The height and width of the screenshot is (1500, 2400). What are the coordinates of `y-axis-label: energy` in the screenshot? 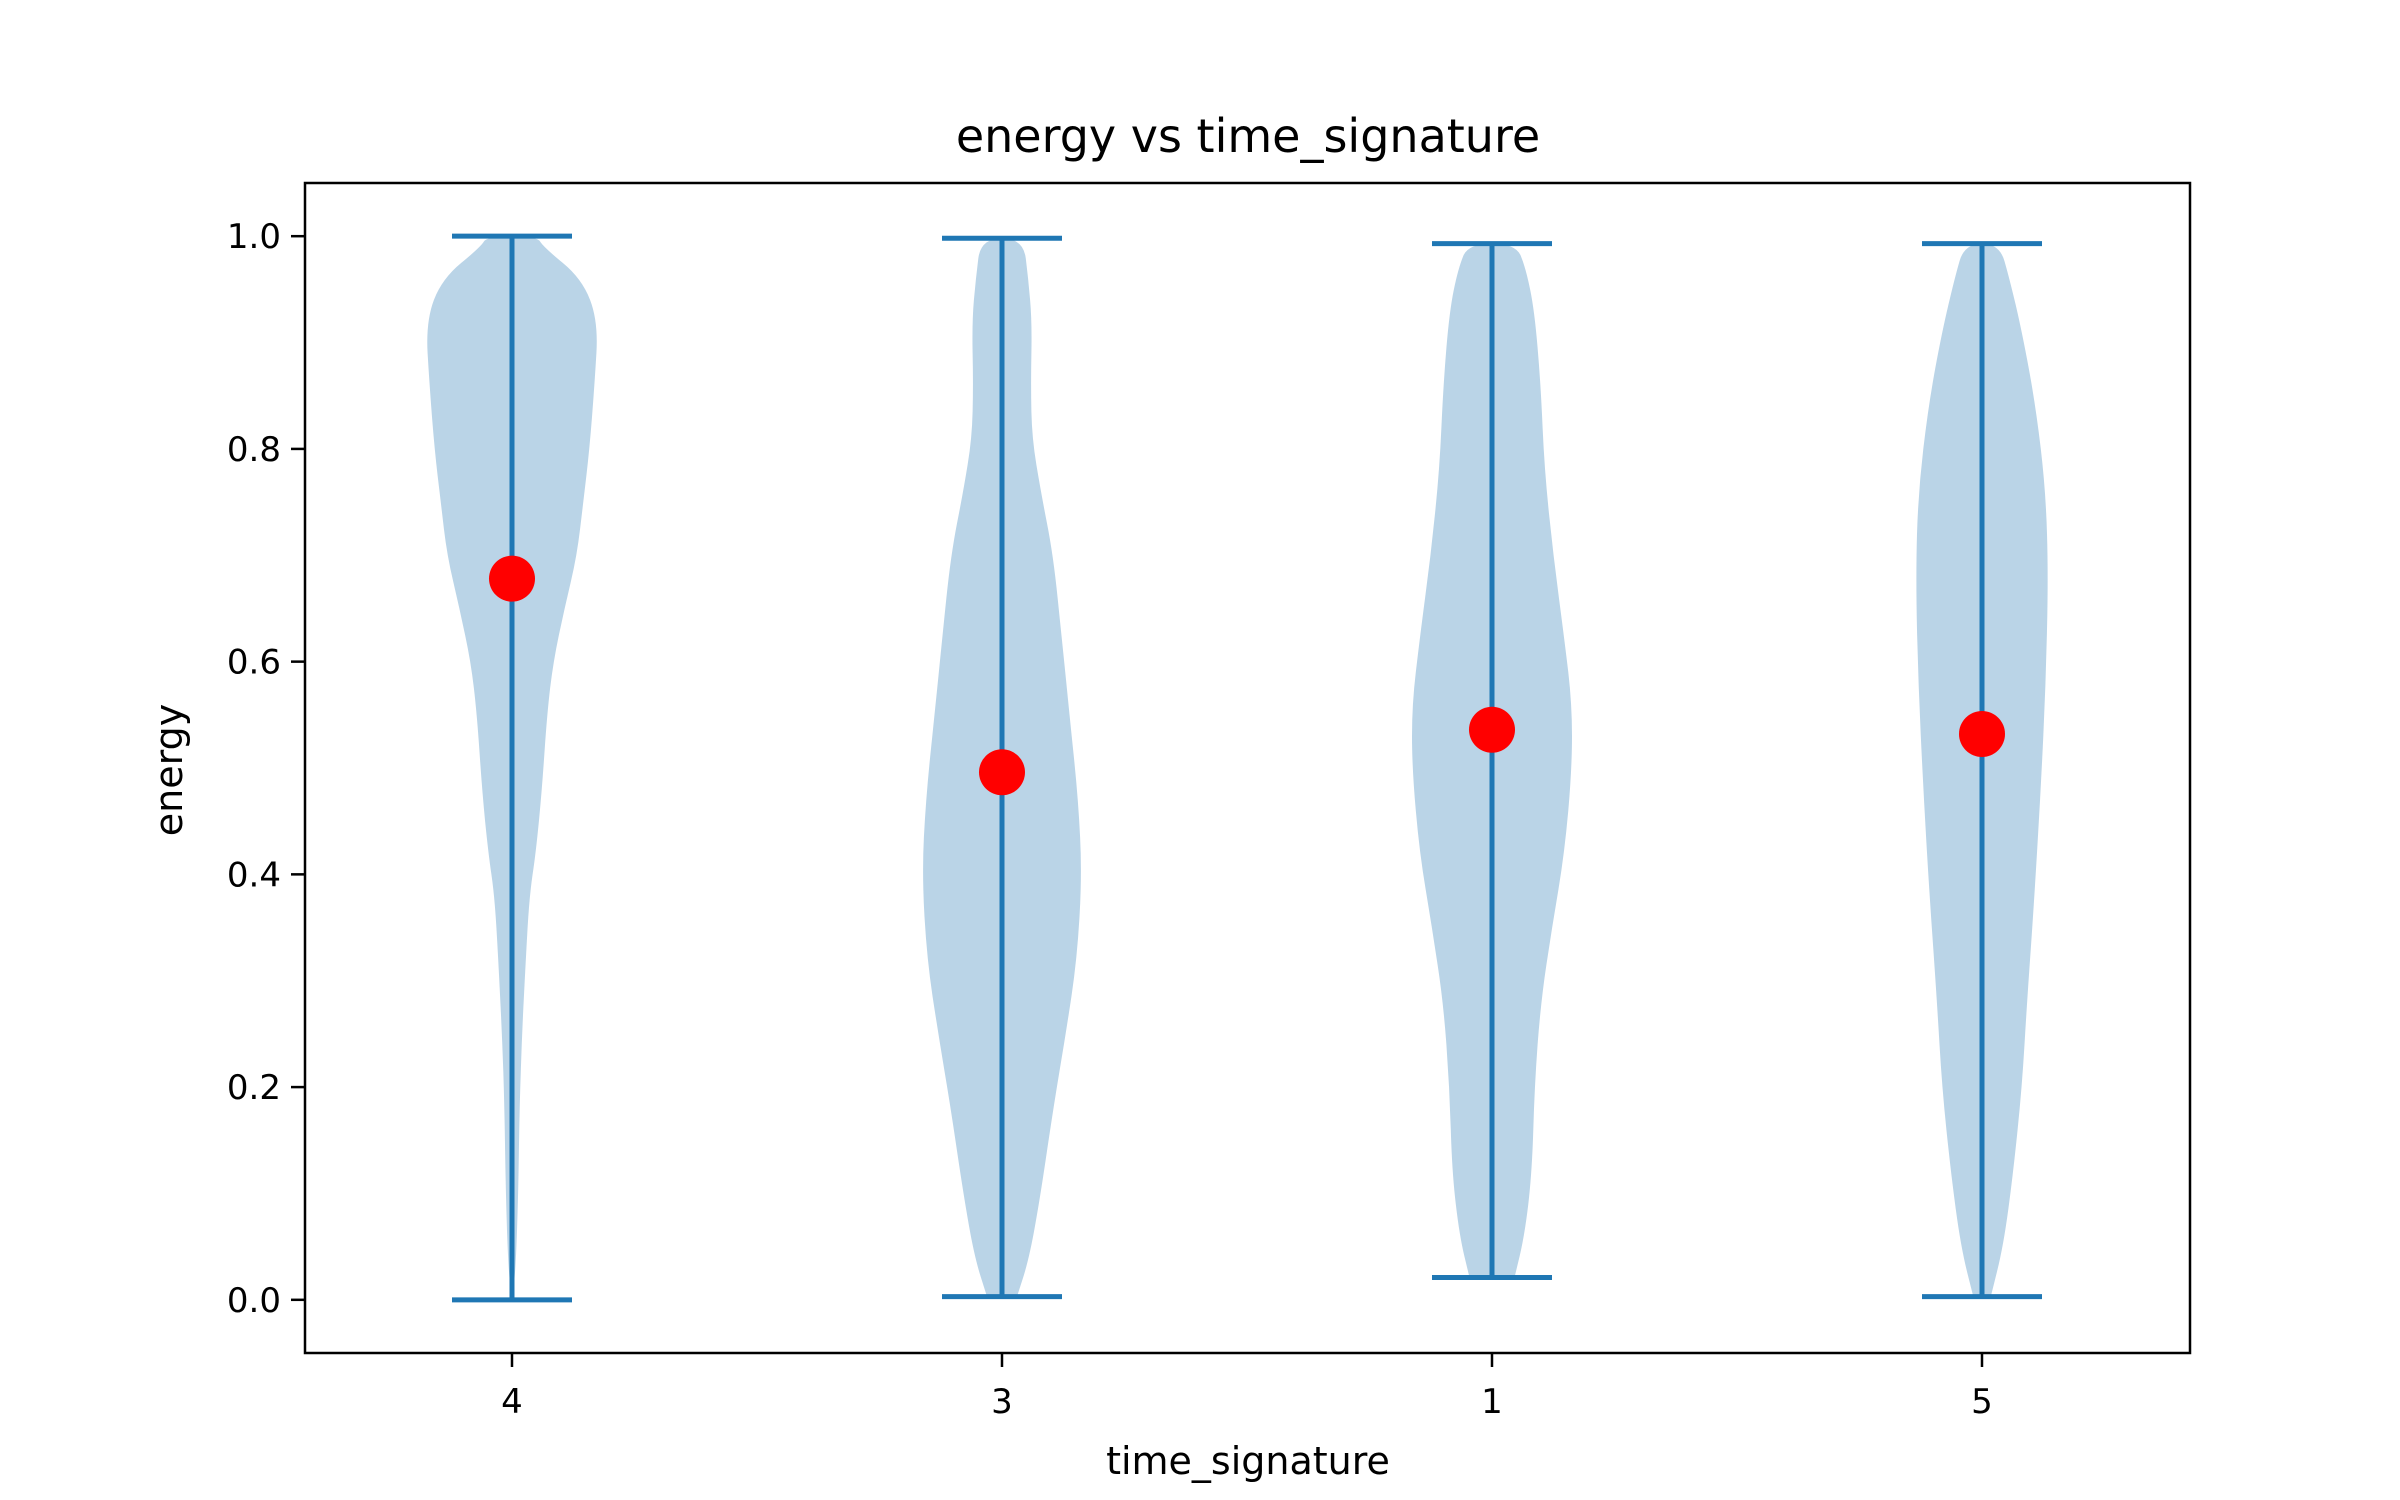 It's located at (169, 770).